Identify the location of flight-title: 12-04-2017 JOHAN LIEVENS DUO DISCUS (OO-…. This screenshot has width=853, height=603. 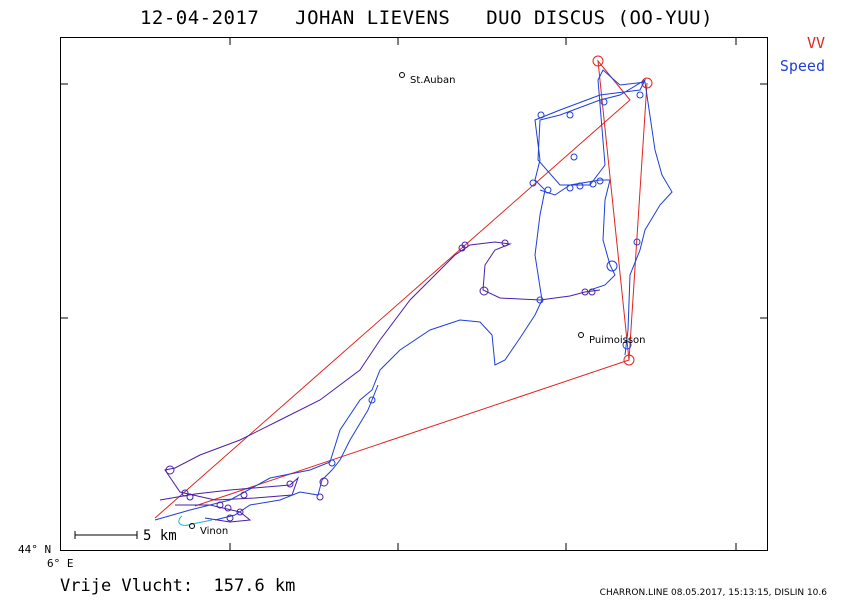
(426, 18).